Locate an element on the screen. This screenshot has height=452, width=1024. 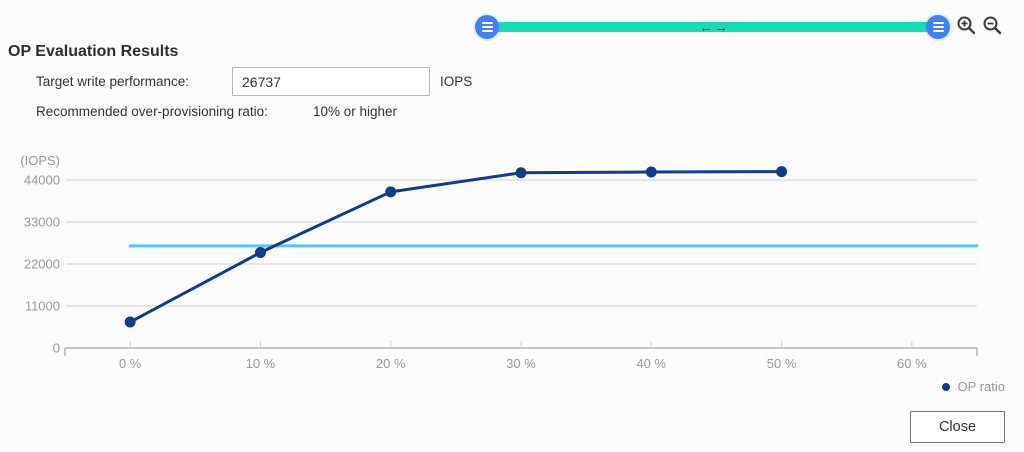
legend-item-op-ratio: OP ratio is located at coordinates (973, 386).